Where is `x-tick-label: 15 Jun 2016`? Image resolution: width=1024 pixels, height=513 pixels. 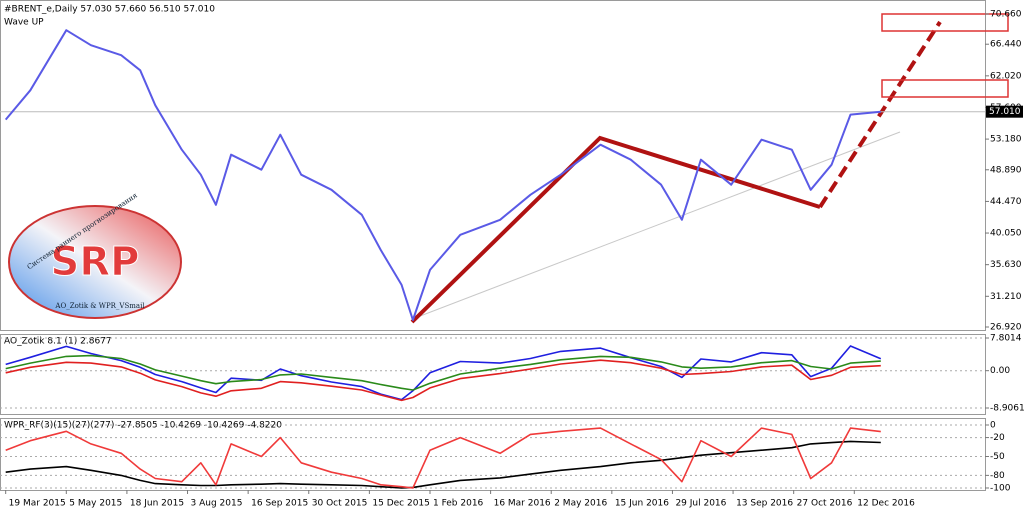
x-tick-label: 15 Jun 2016 is located at coordinates (642, 504).